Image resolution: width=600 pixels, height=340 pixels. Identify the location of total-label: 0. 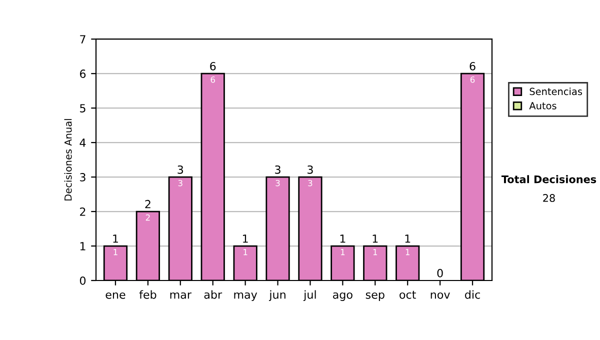
(440, 273).